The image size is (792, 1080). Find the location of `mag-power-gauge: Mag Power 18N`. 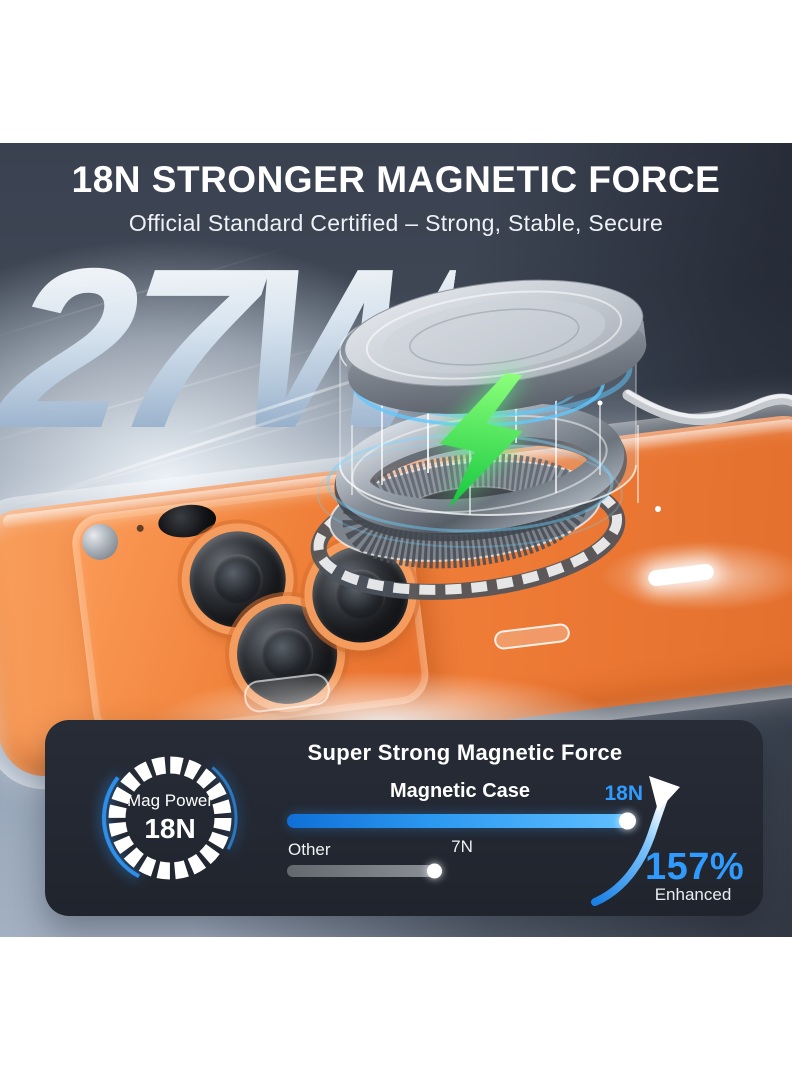

mag-power-gauge: Mag Power 18N is located at coordinates (170, 818).